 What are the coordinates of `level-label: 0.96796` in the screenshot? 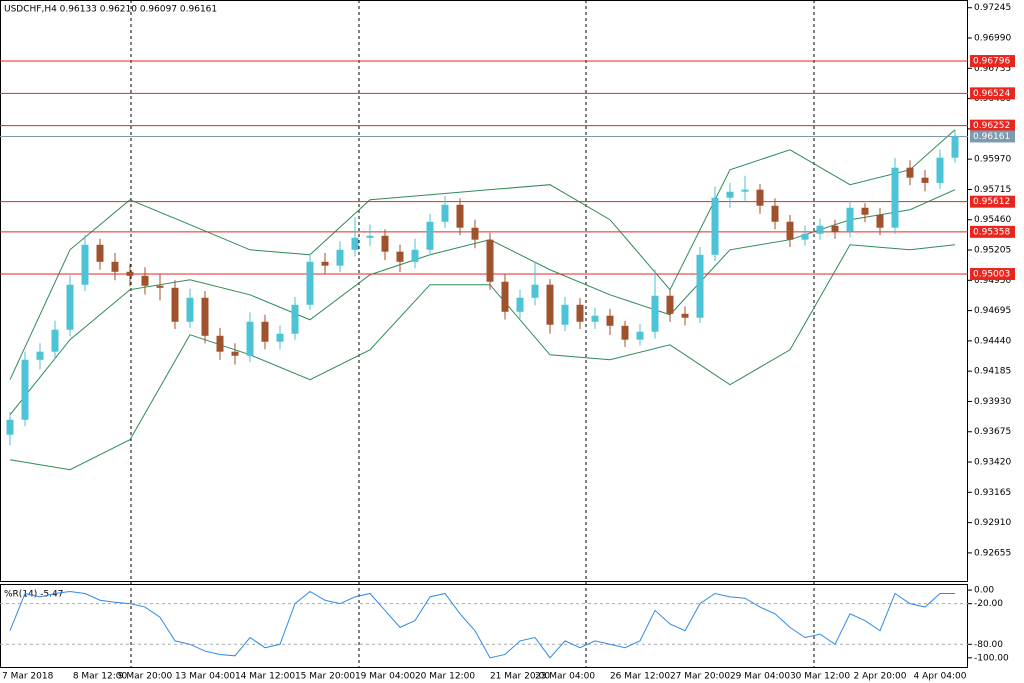 It's located at (991, 62).